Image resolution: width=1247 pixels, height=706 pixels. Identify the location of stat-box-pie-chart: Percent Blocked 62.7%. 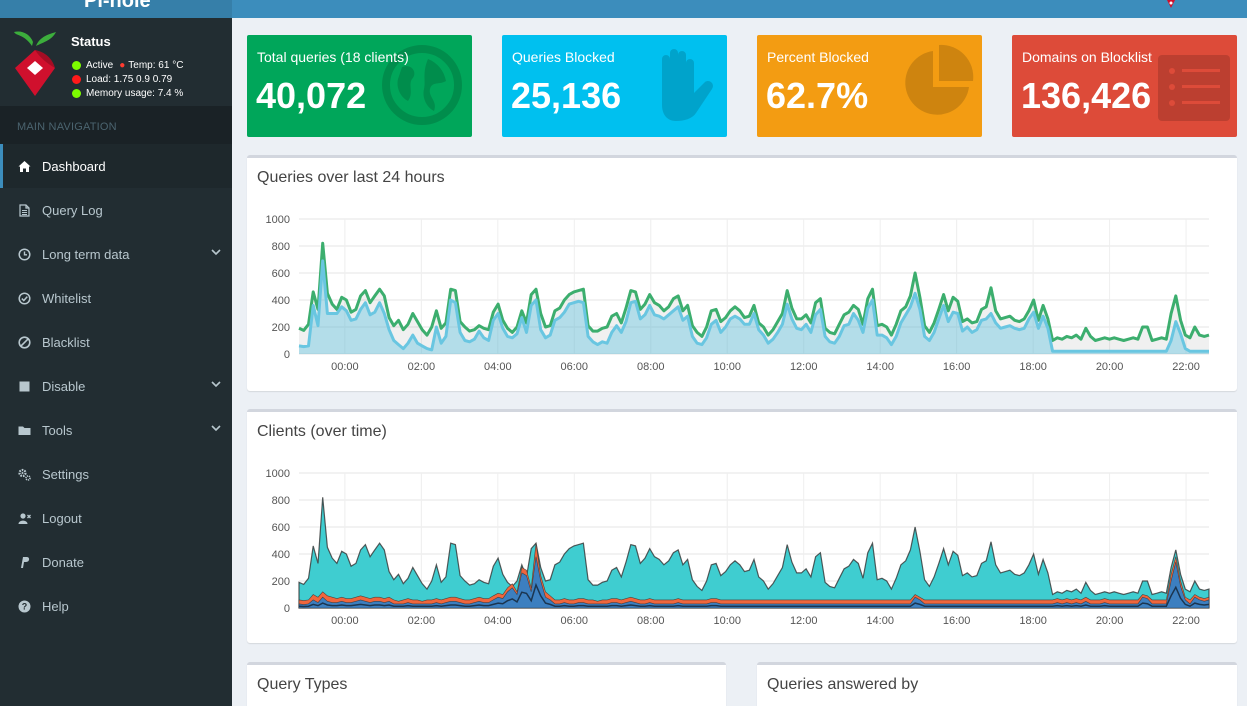
(869, 86).